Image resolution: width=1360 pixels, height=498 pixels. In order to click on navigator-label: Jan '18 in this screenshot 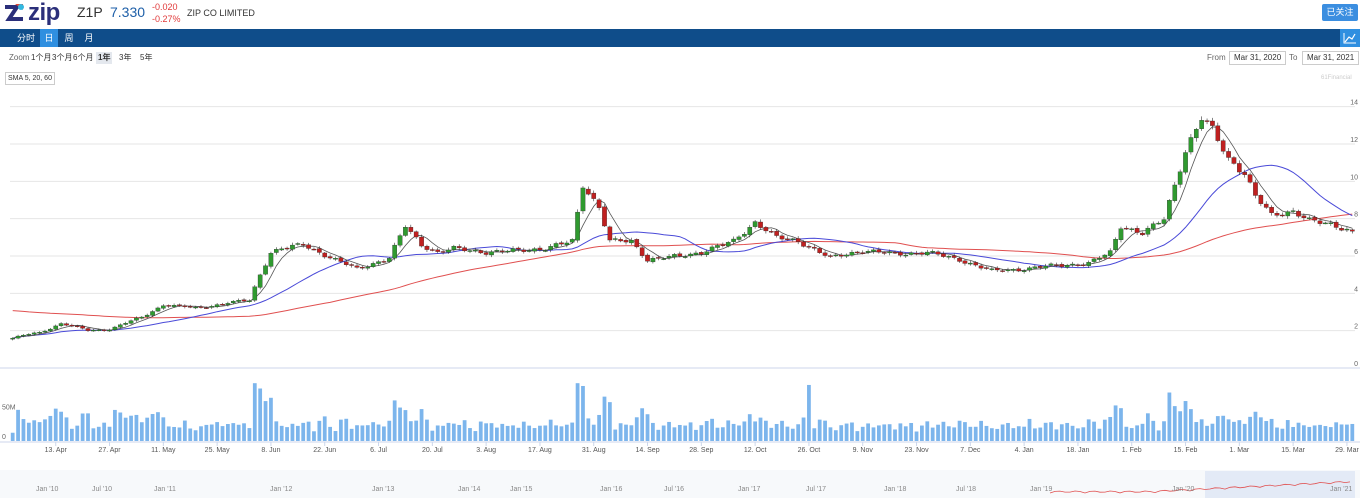, I will do `click(895, 489)`.